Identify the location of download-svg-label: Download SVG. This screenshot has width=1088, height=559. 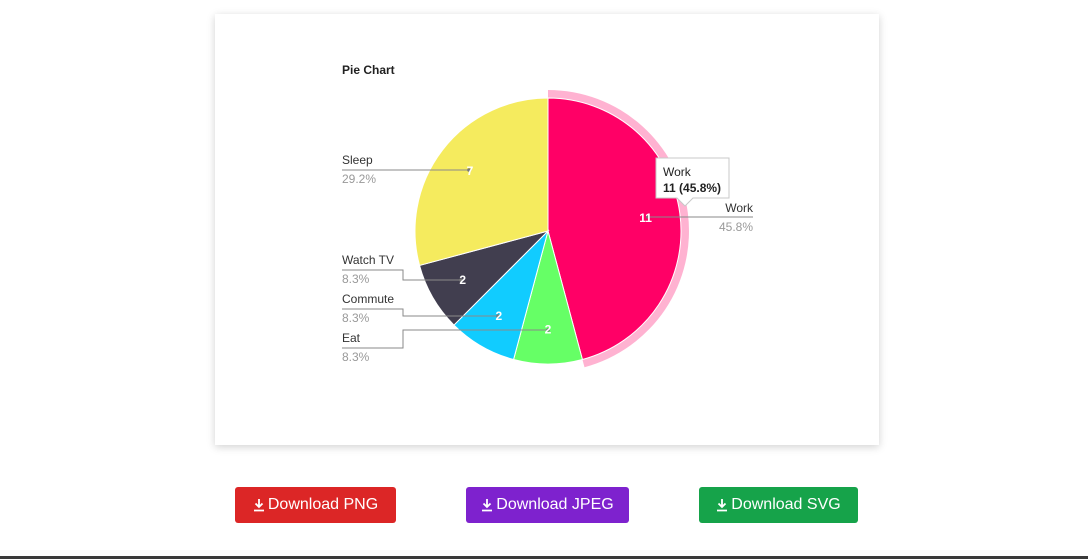
(786, 504).